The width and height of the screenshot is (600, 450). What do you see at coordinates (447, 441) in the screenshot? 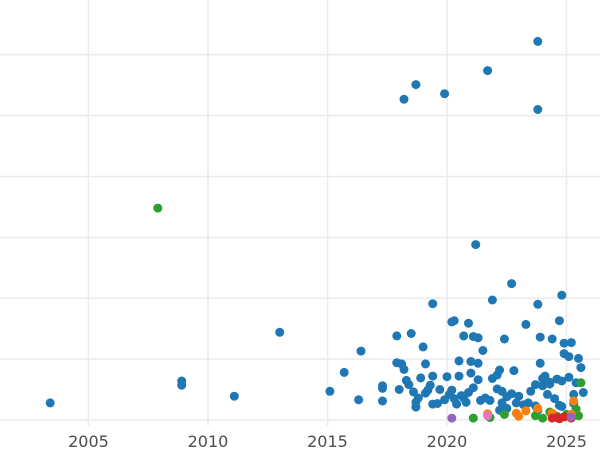
I see `x-tick-label: 2020` at bounding box center [447, 441].